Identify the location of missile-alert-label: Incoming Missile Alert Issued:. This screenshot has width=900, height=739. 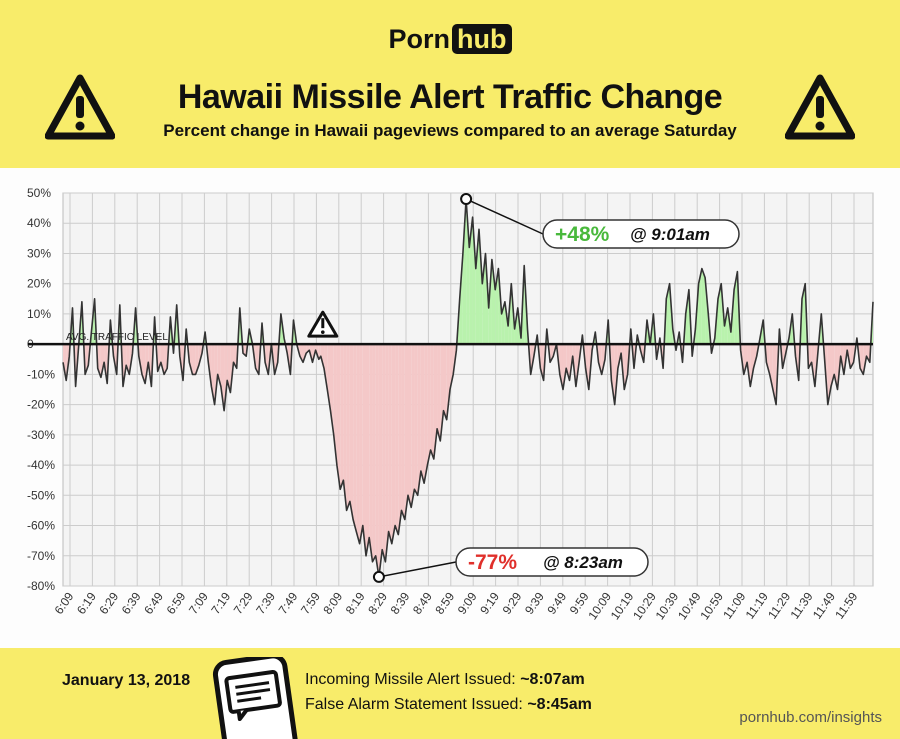
(410, 679).